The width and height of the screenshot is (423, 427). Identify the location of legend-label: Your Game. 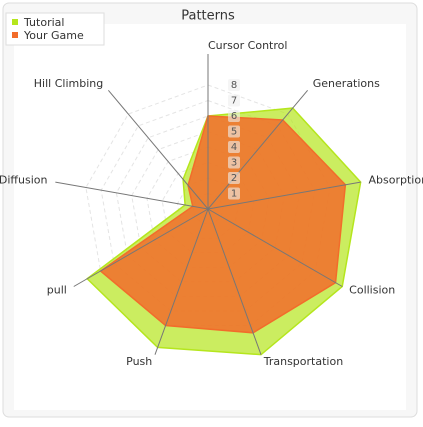
(53, 35).